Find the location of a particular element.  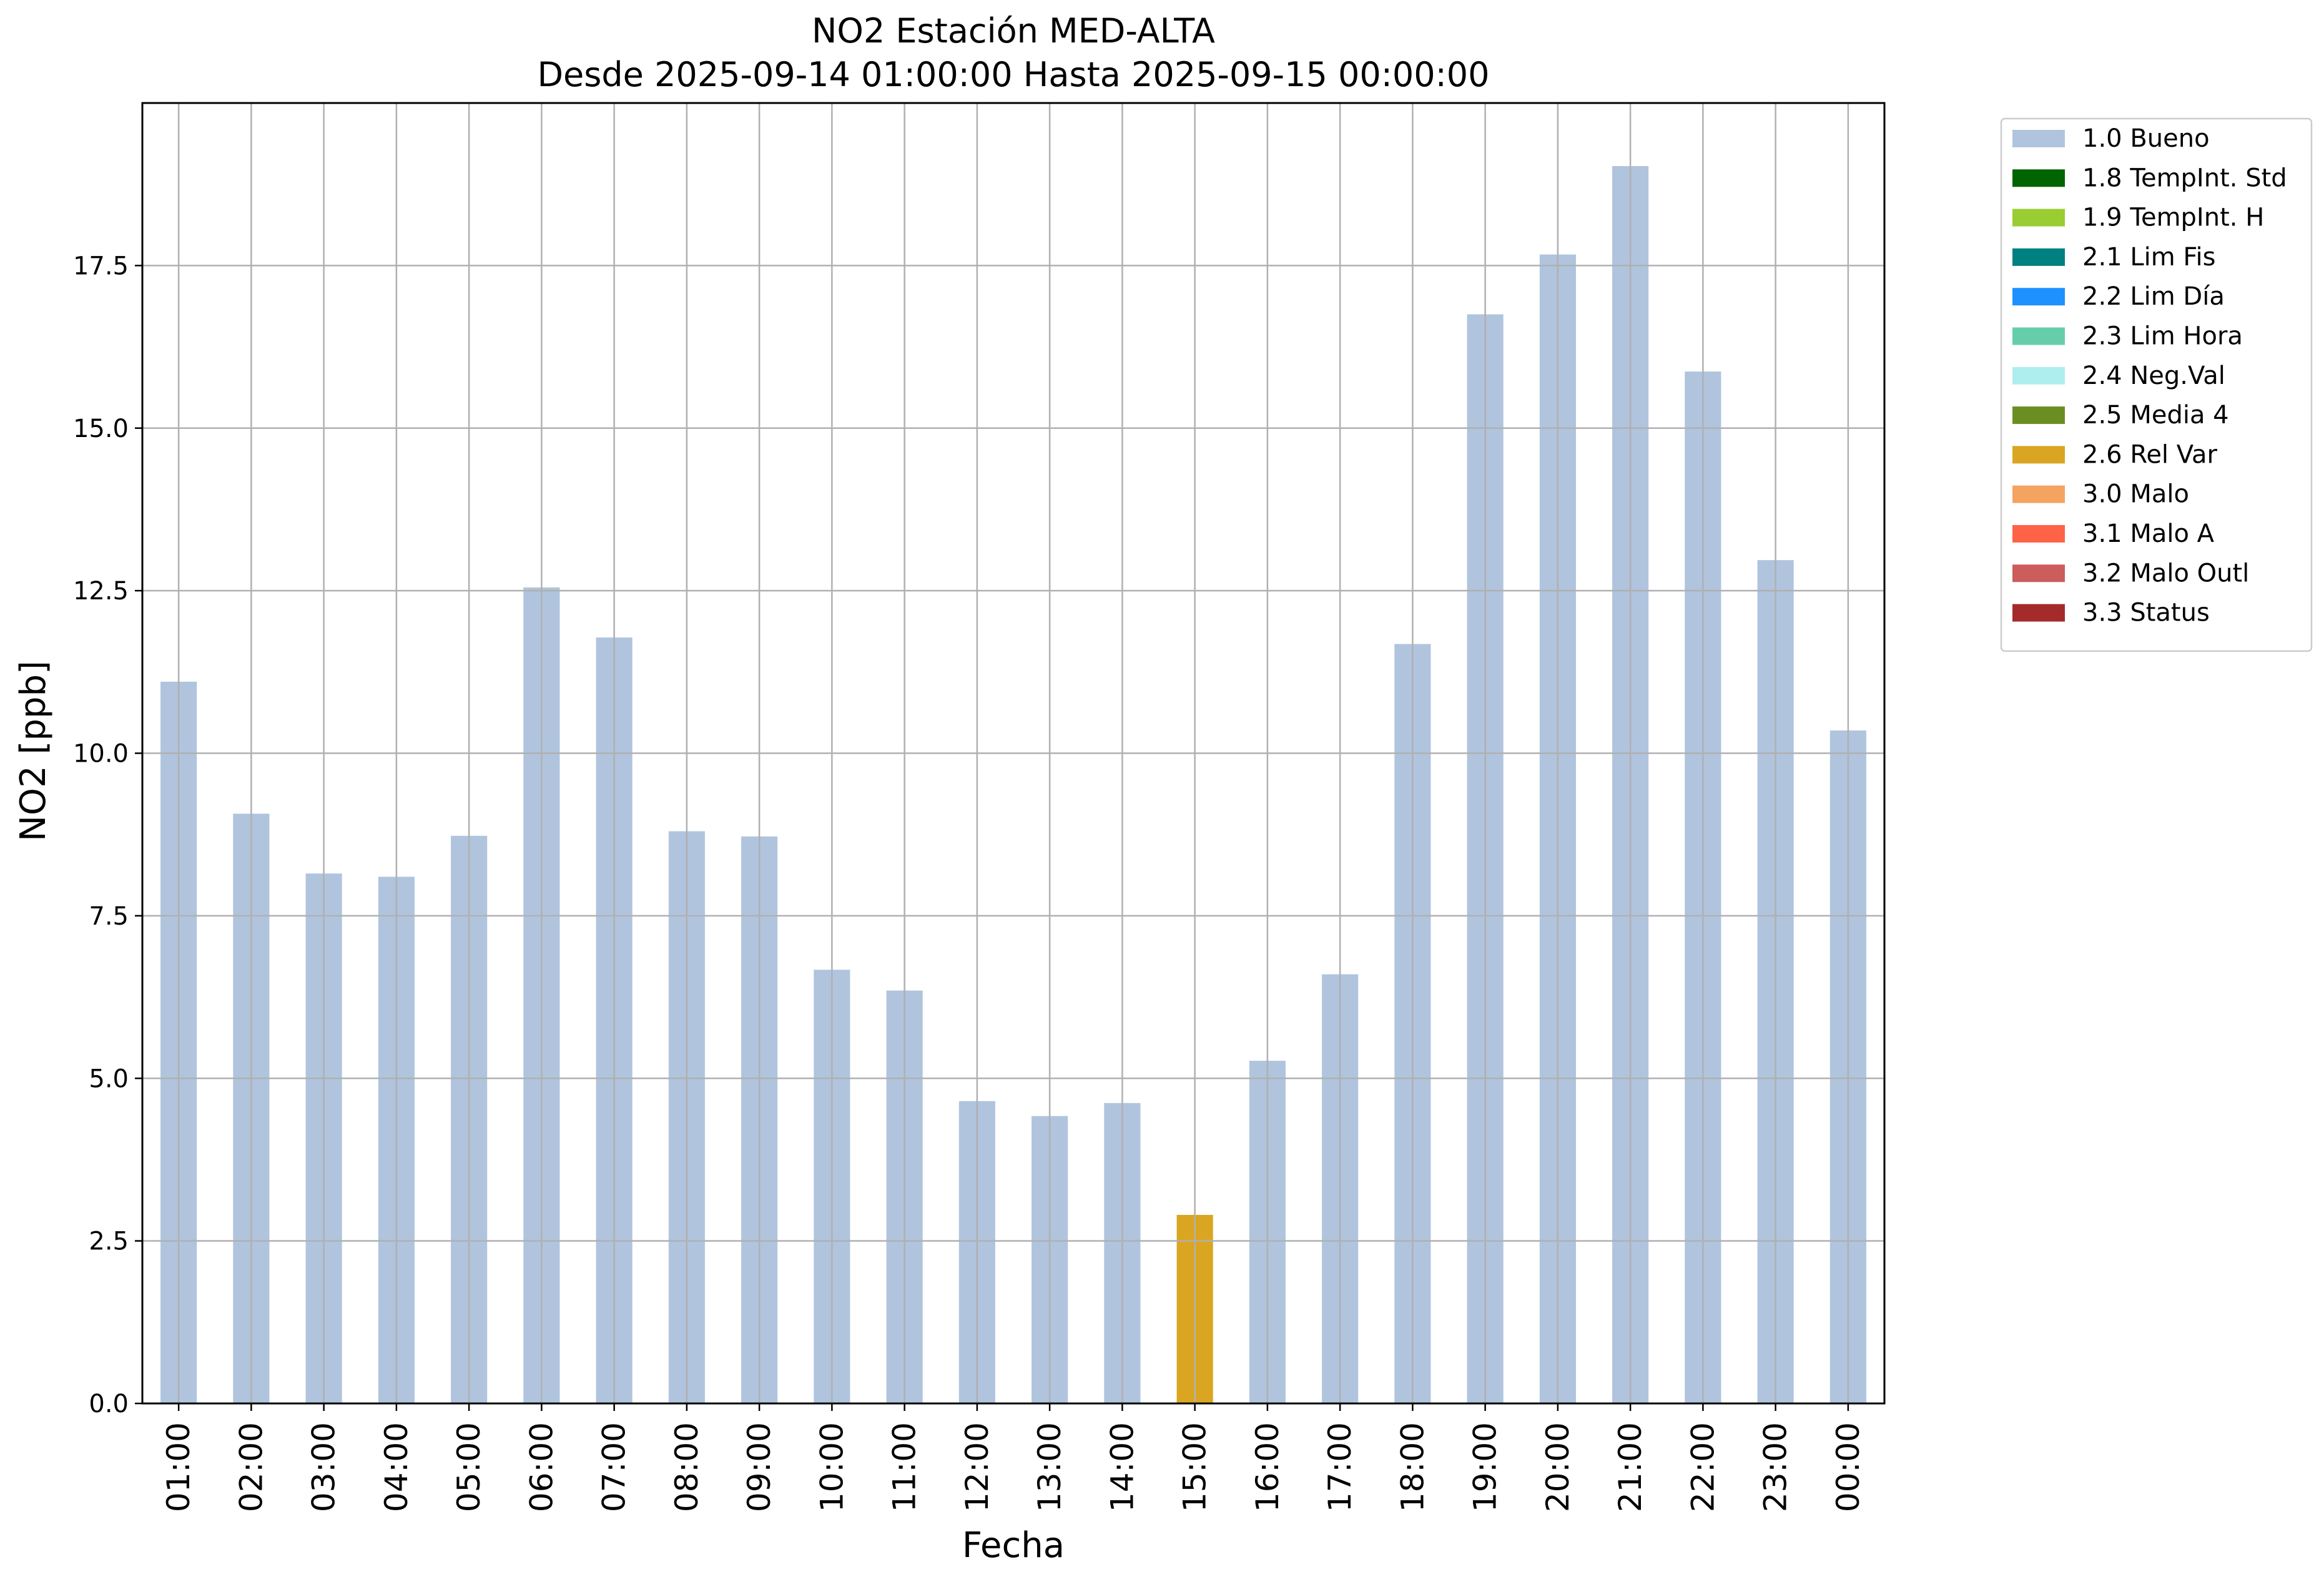

x-tick-label: 07:00 is located at coordinates (614, 1467).